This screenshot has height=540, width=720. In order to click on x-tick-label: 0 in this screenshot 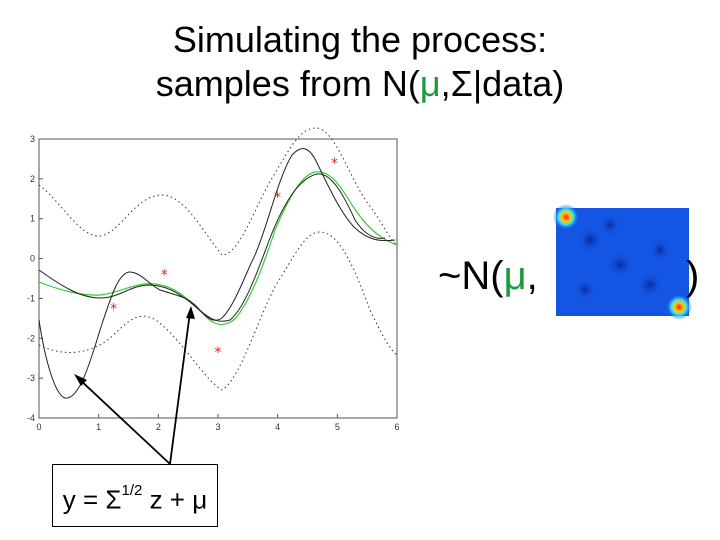, I will do `click(38, 427)`.